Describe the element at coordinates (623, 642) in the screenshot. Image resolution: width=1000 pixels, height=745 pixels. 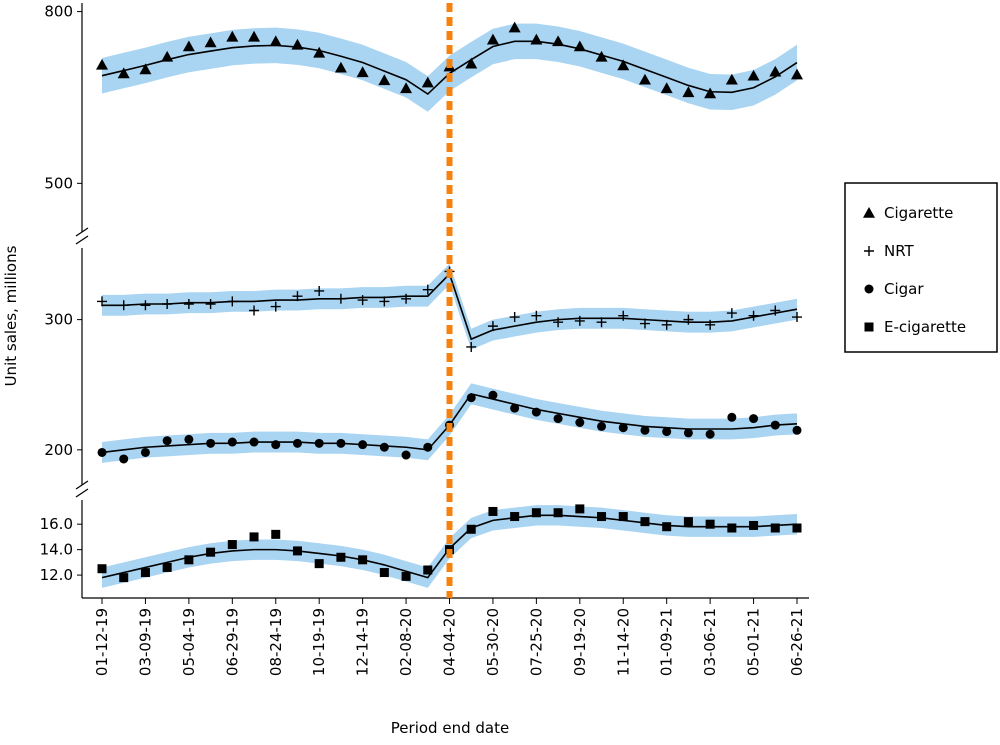
I see `x-tick-label: 11-14-20` at that location.